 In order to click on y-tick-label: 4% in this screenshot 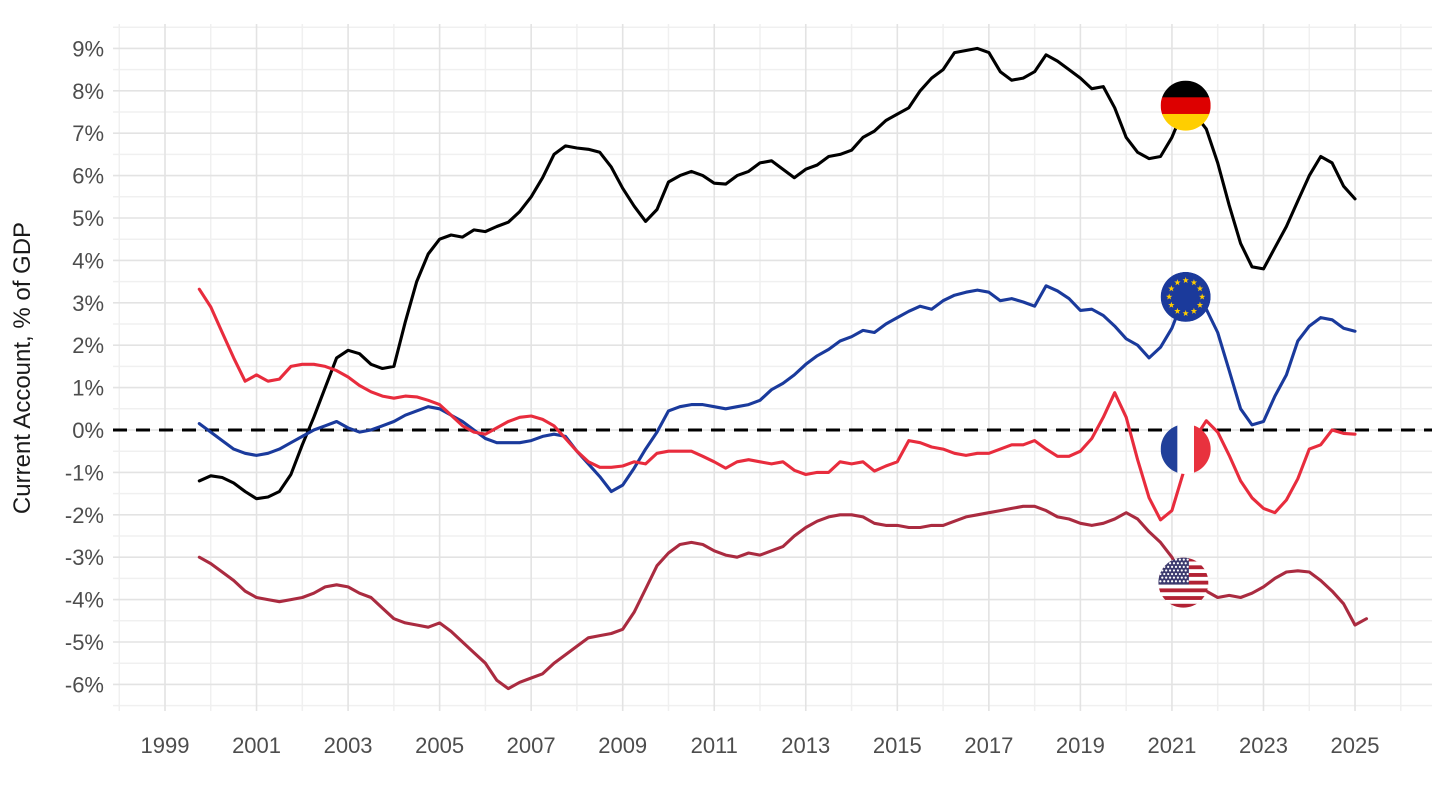, I will do `click(88, 260)`.